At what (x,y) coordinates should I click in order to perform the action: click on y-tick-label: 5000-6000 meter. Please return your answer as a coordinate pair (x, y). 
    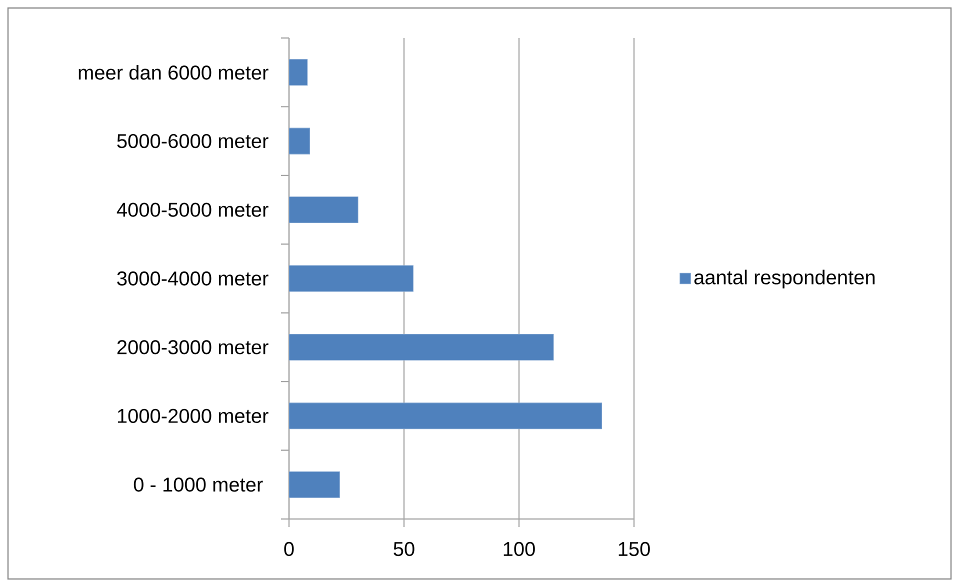
    Looking at the image, I should click on (192, 141).